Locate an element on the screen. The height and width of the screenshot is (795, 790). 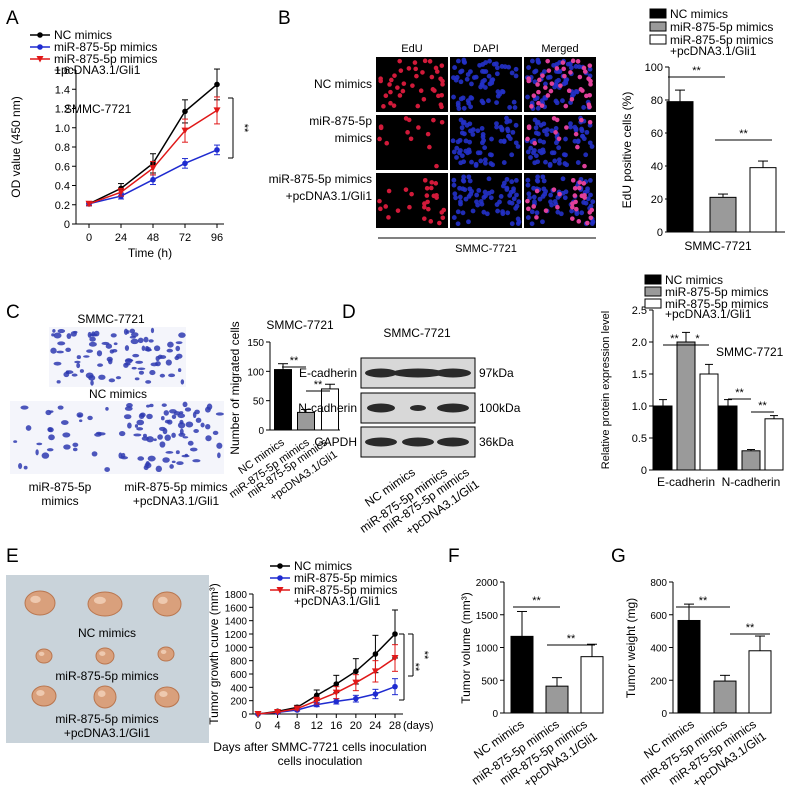
y-axis-label: Relative protein expression level is located at coordinates (606, 390).